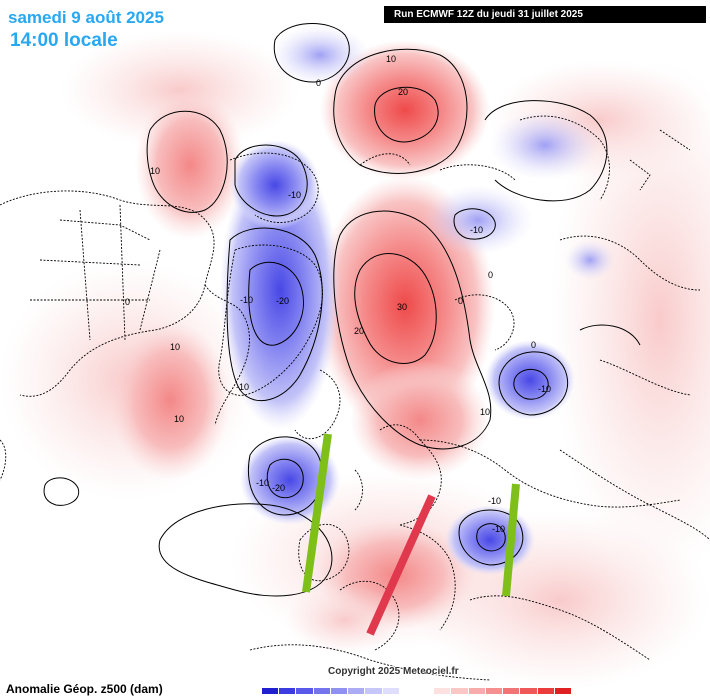  What do you see at coordinates (393, 671) in the screenshot?
I see `copyright-notice: Copyright 2025 Meteociel.fr` at bounding box center [393, 671].